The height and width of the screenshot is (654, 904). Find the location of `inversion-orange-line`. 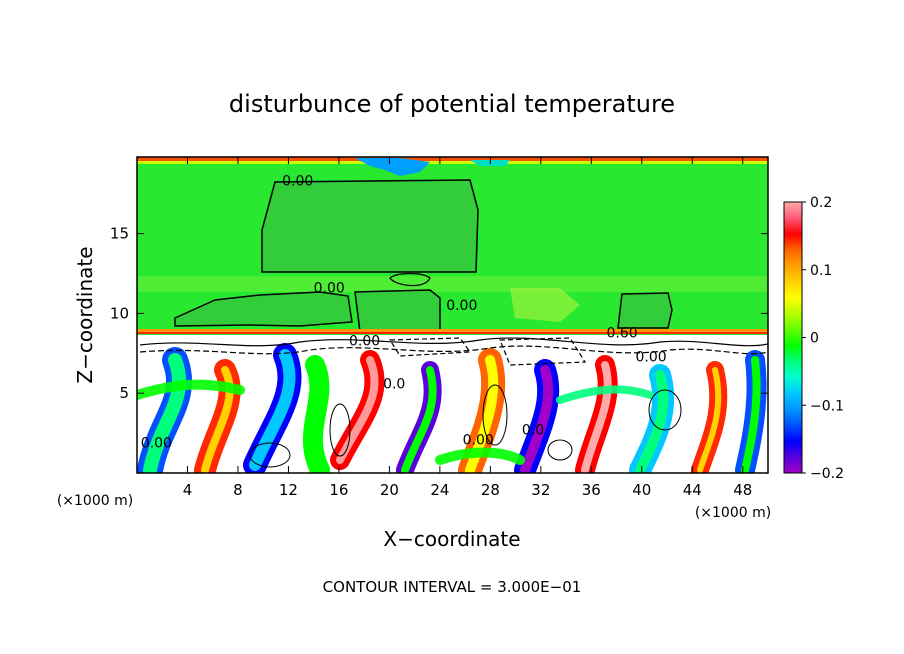

inversion-orange-line is located at coordinates (452, 330).